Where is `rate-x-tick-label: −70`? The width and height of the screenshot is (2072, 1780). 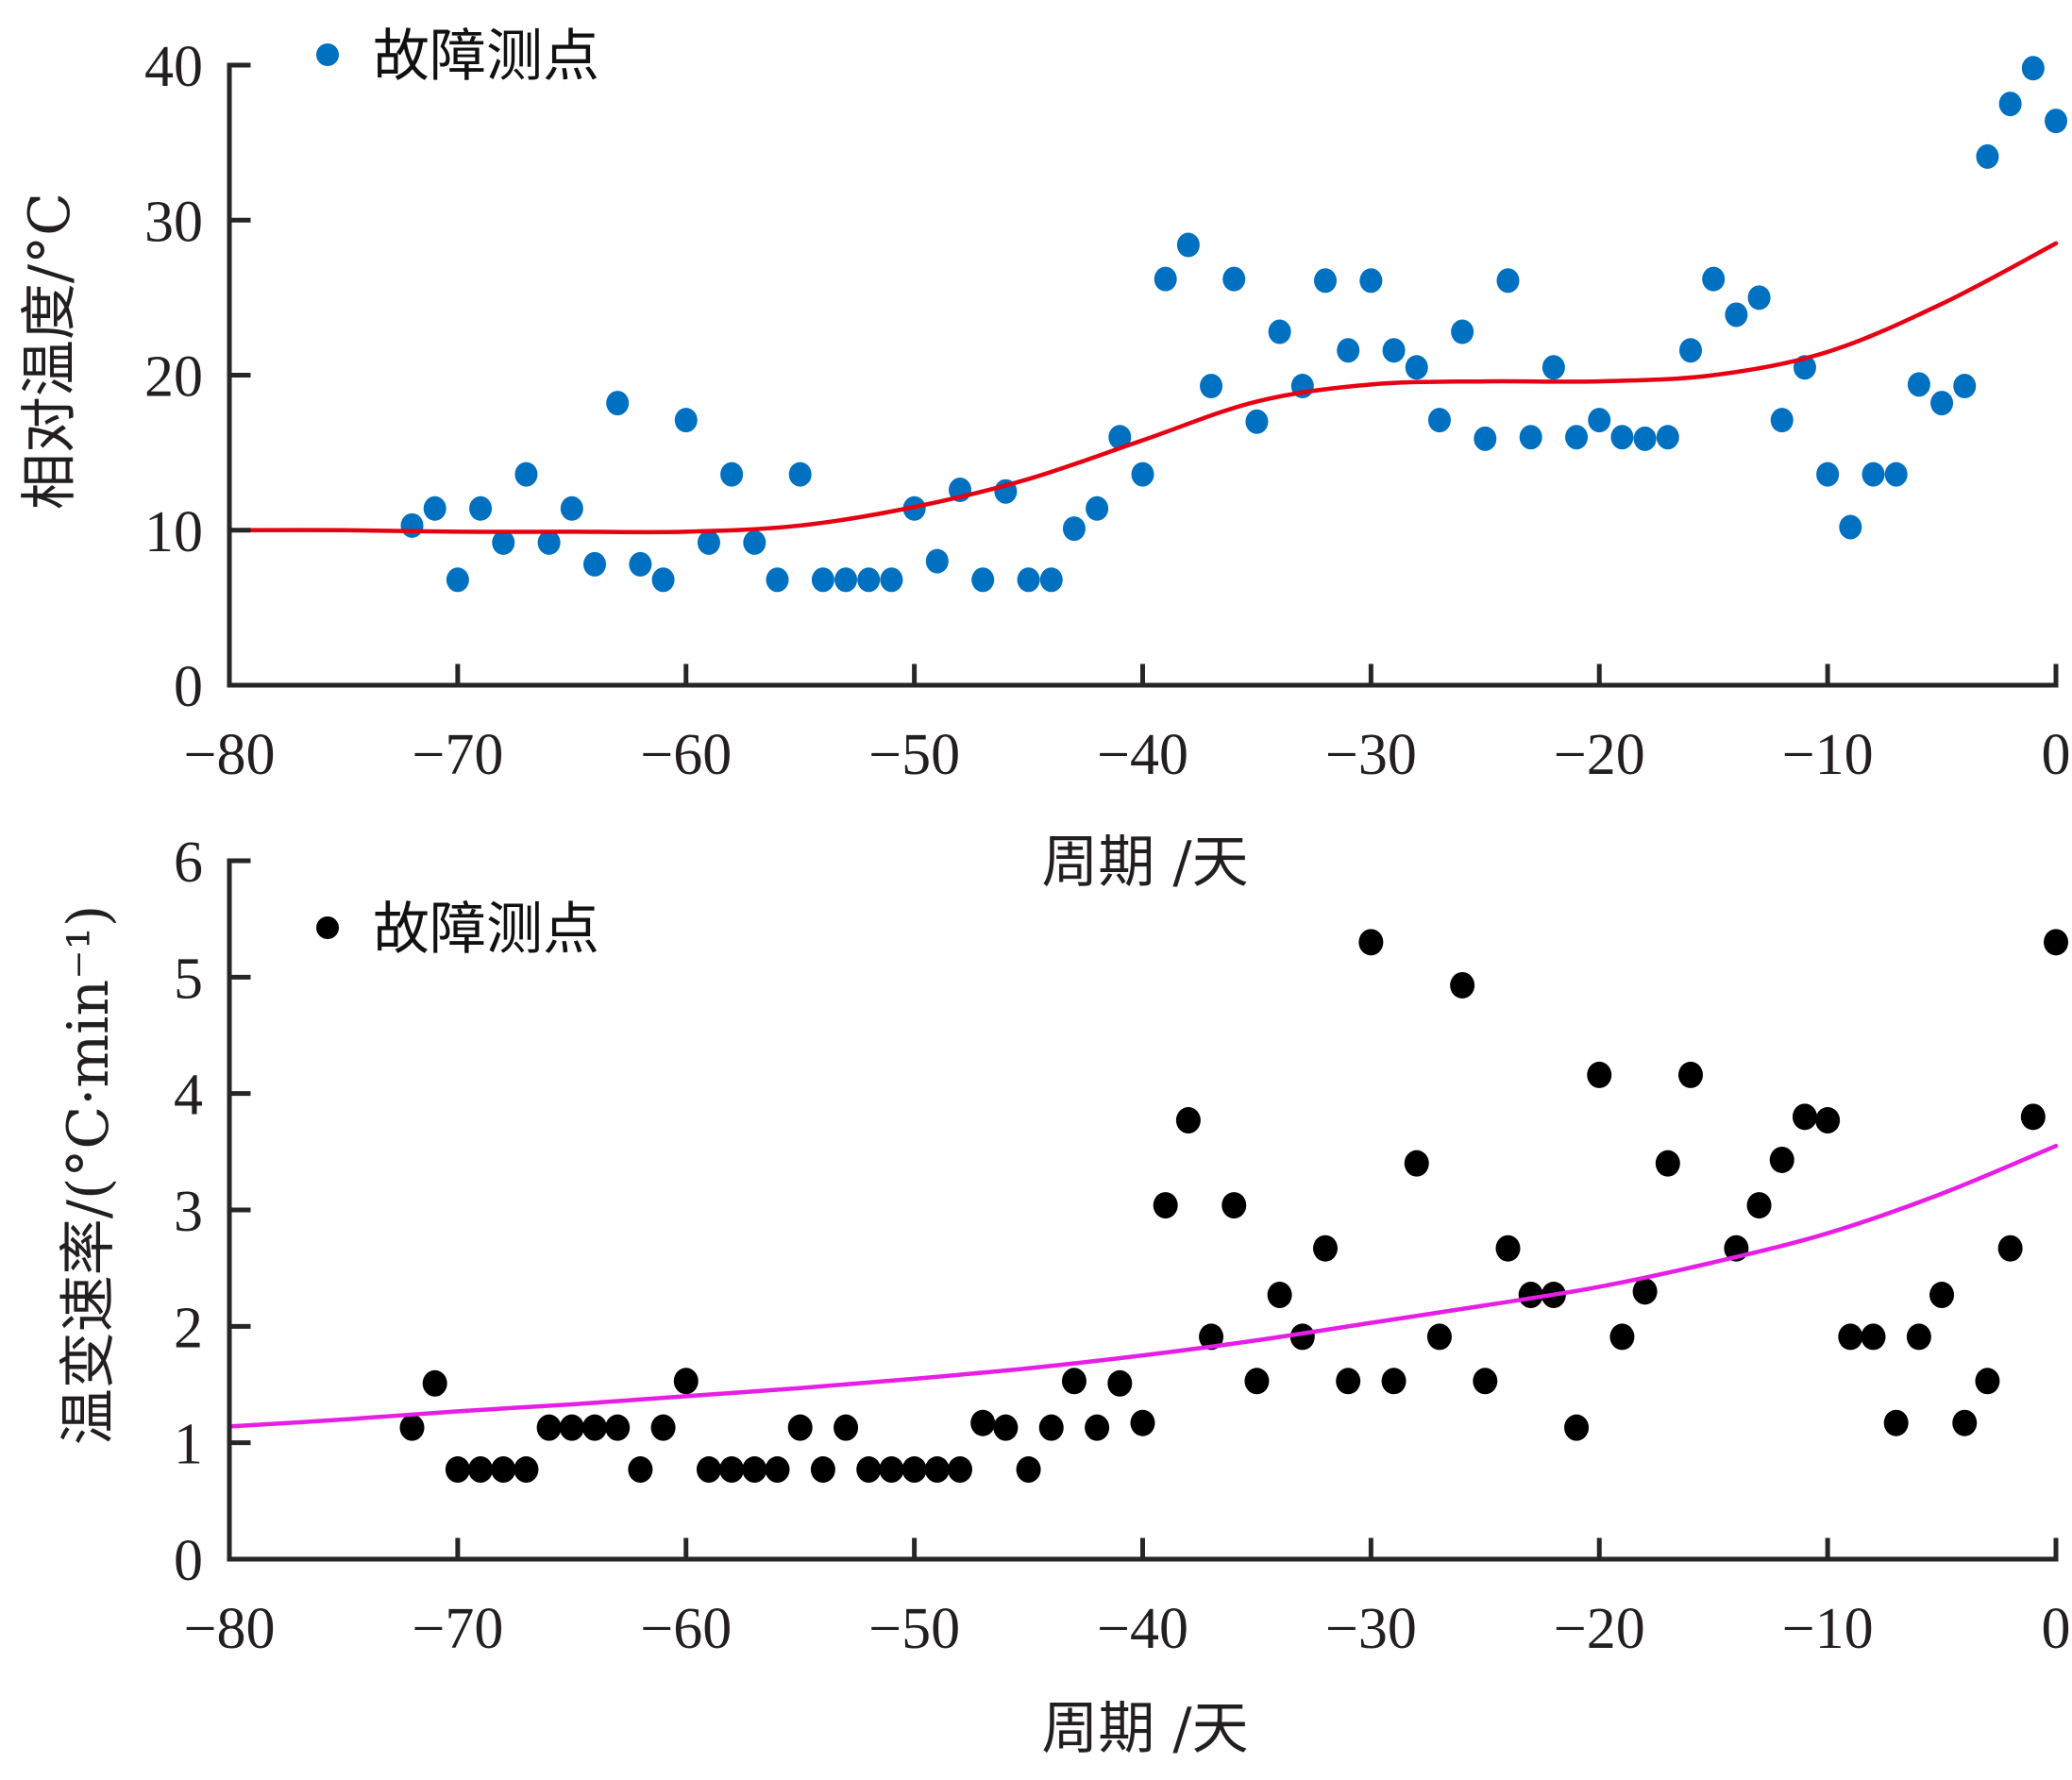 rate-x-tick-label: −70 is located at coordinates (457, 1629).